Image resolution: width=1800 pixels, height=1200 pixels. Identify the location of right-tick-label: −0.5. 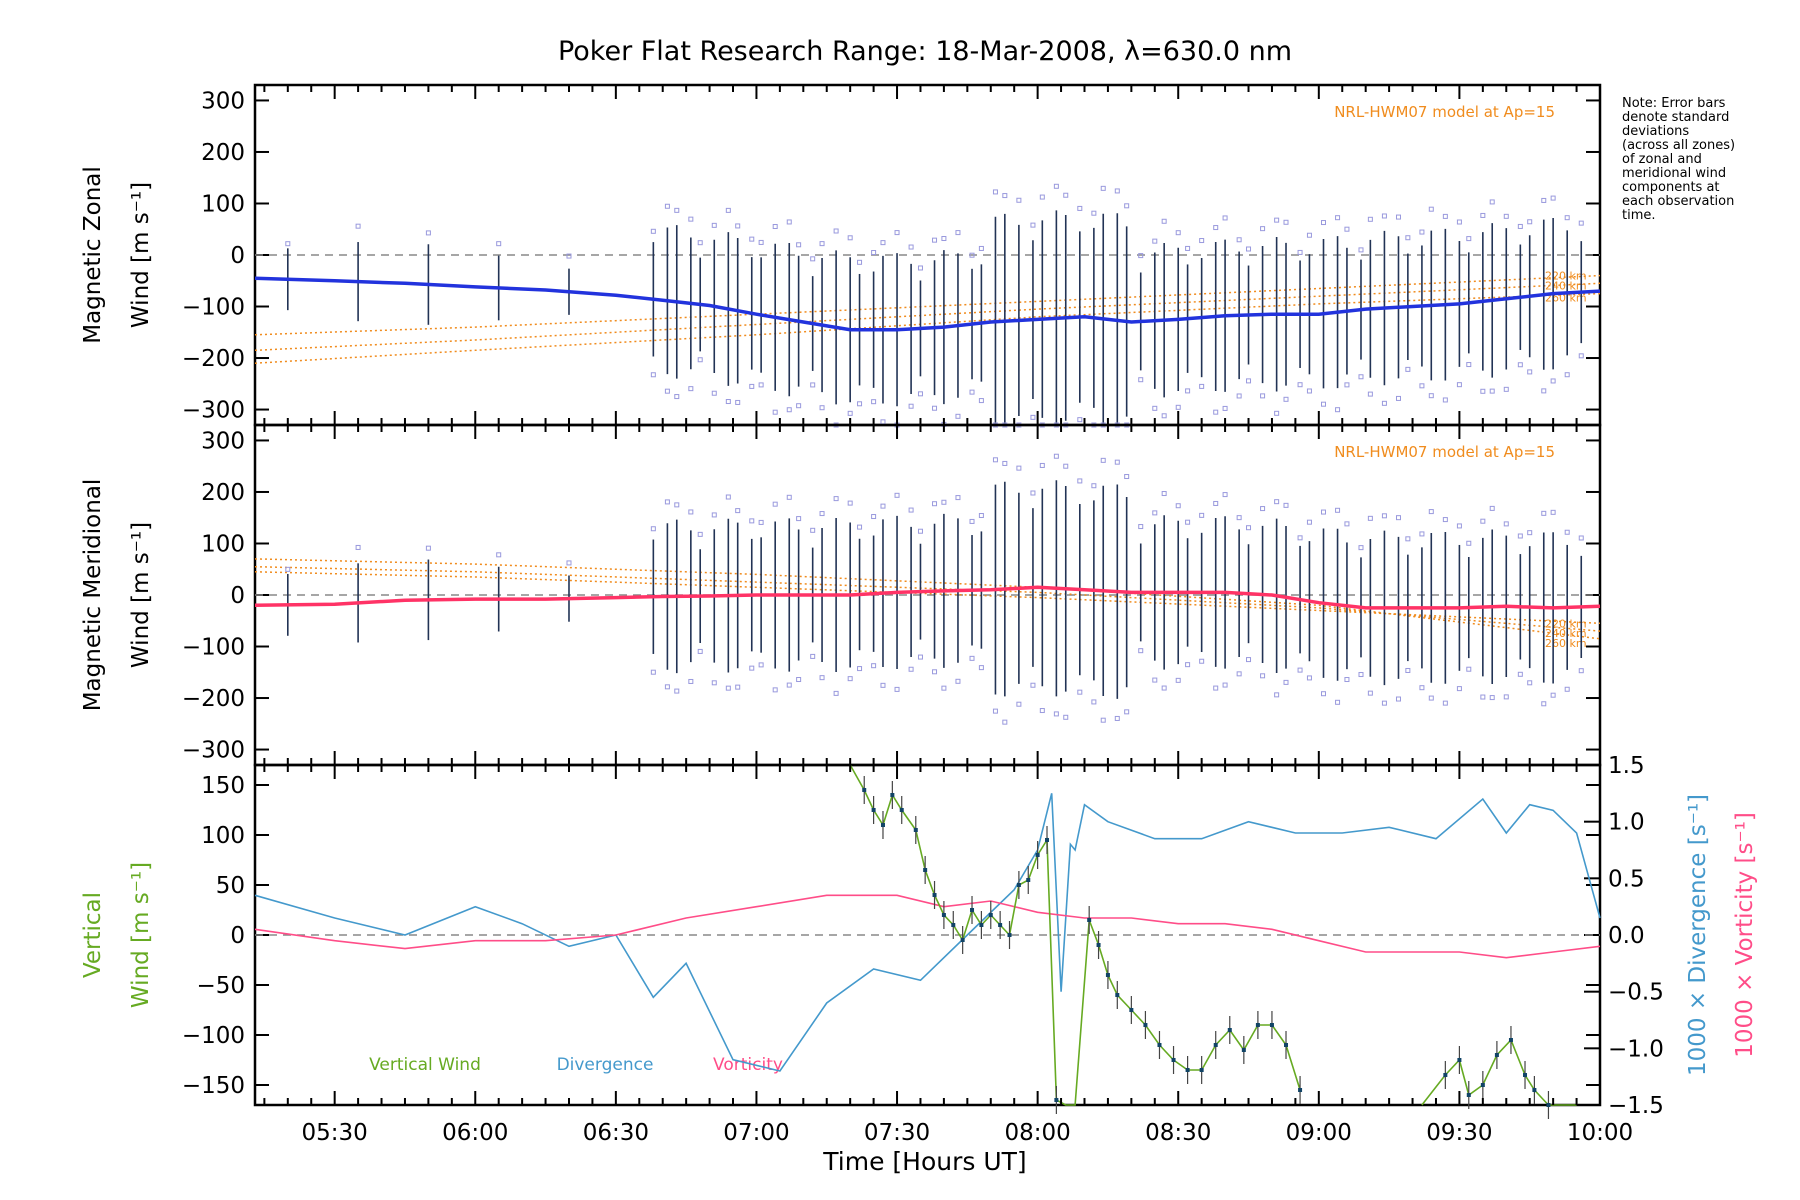
(1636, 993).